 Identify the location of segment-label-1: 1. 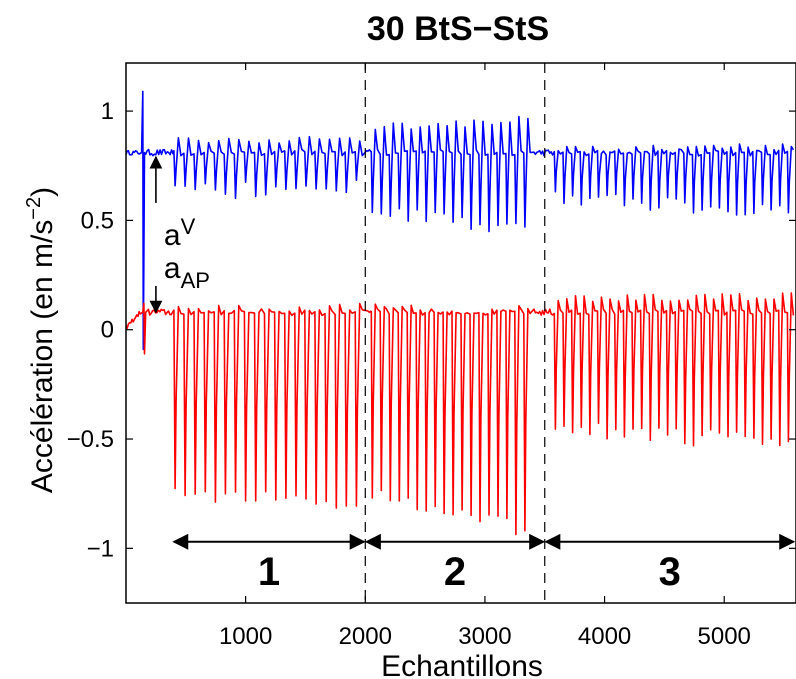
(269, 572).